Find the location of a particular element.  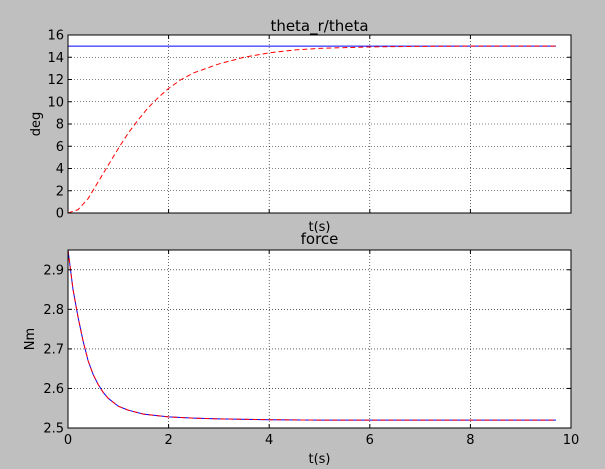

y-axis-label: Nm is located at coordinates (30, 339).